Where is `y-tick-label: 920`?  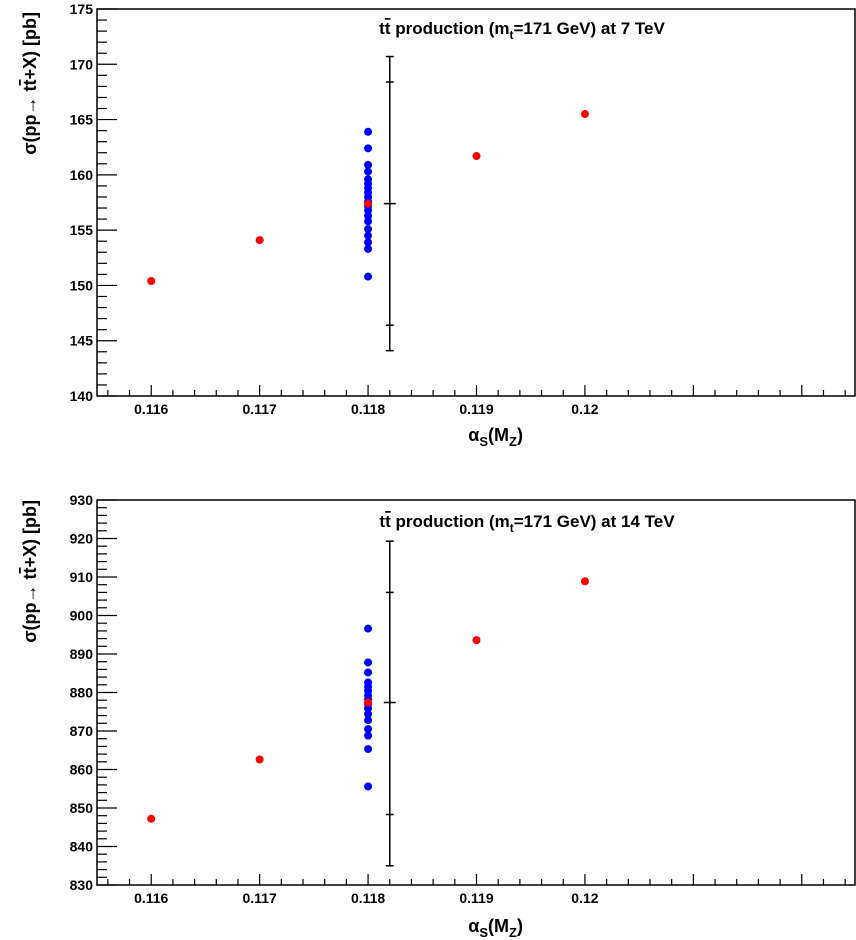 y-tick-label: 920 is located at coordinates (82, 539).